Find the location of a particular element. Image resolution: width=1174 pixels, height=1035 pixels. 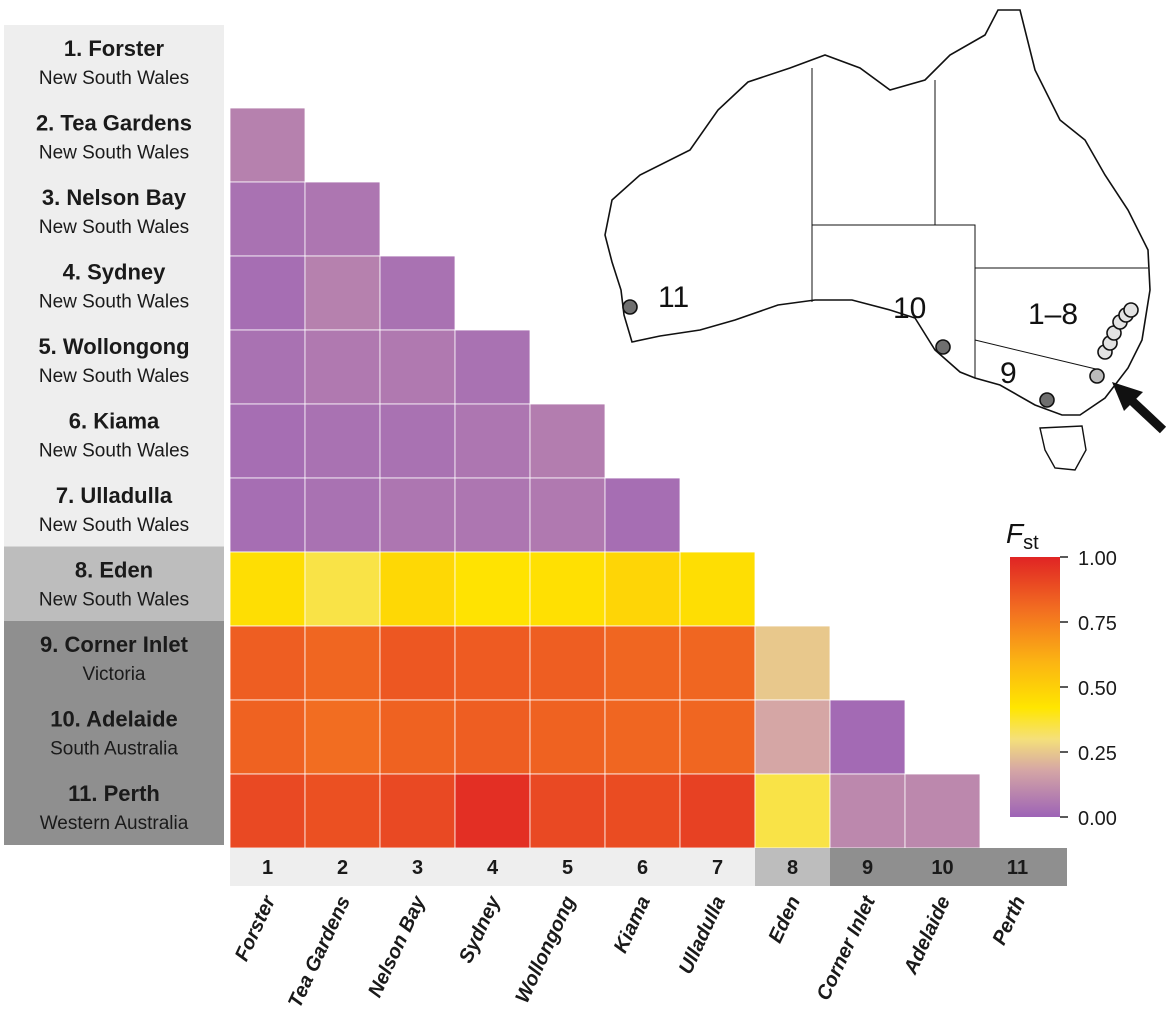

column-site-name: Perth is located at coordinates (1009, 921).